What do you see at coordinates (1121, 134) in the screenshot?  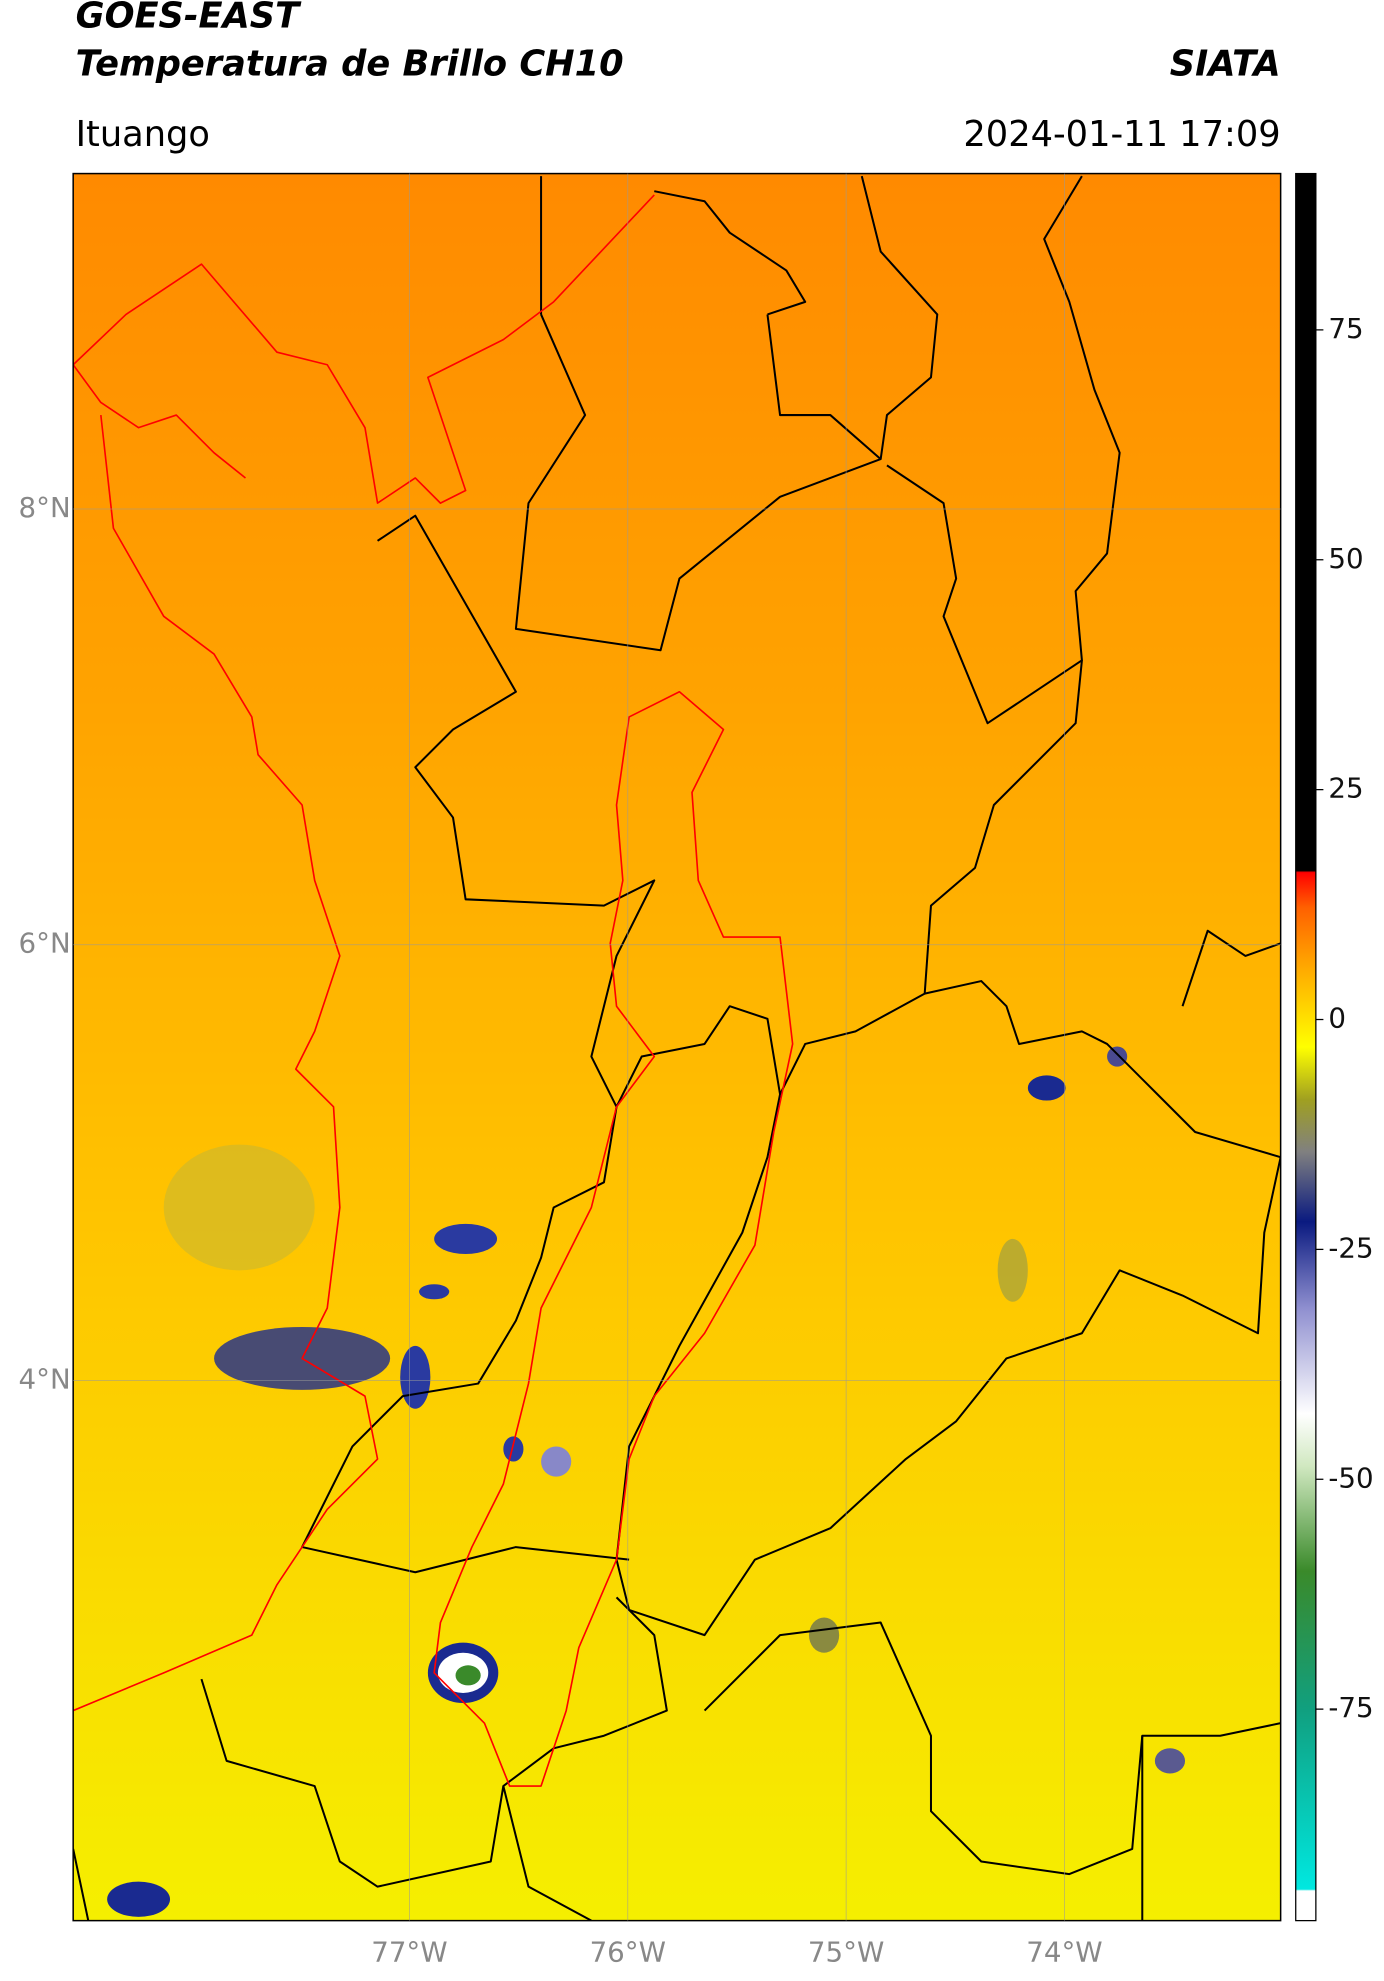 I see `datetime: 2024-01-11 17:09` at bounding box center [1121, 134].